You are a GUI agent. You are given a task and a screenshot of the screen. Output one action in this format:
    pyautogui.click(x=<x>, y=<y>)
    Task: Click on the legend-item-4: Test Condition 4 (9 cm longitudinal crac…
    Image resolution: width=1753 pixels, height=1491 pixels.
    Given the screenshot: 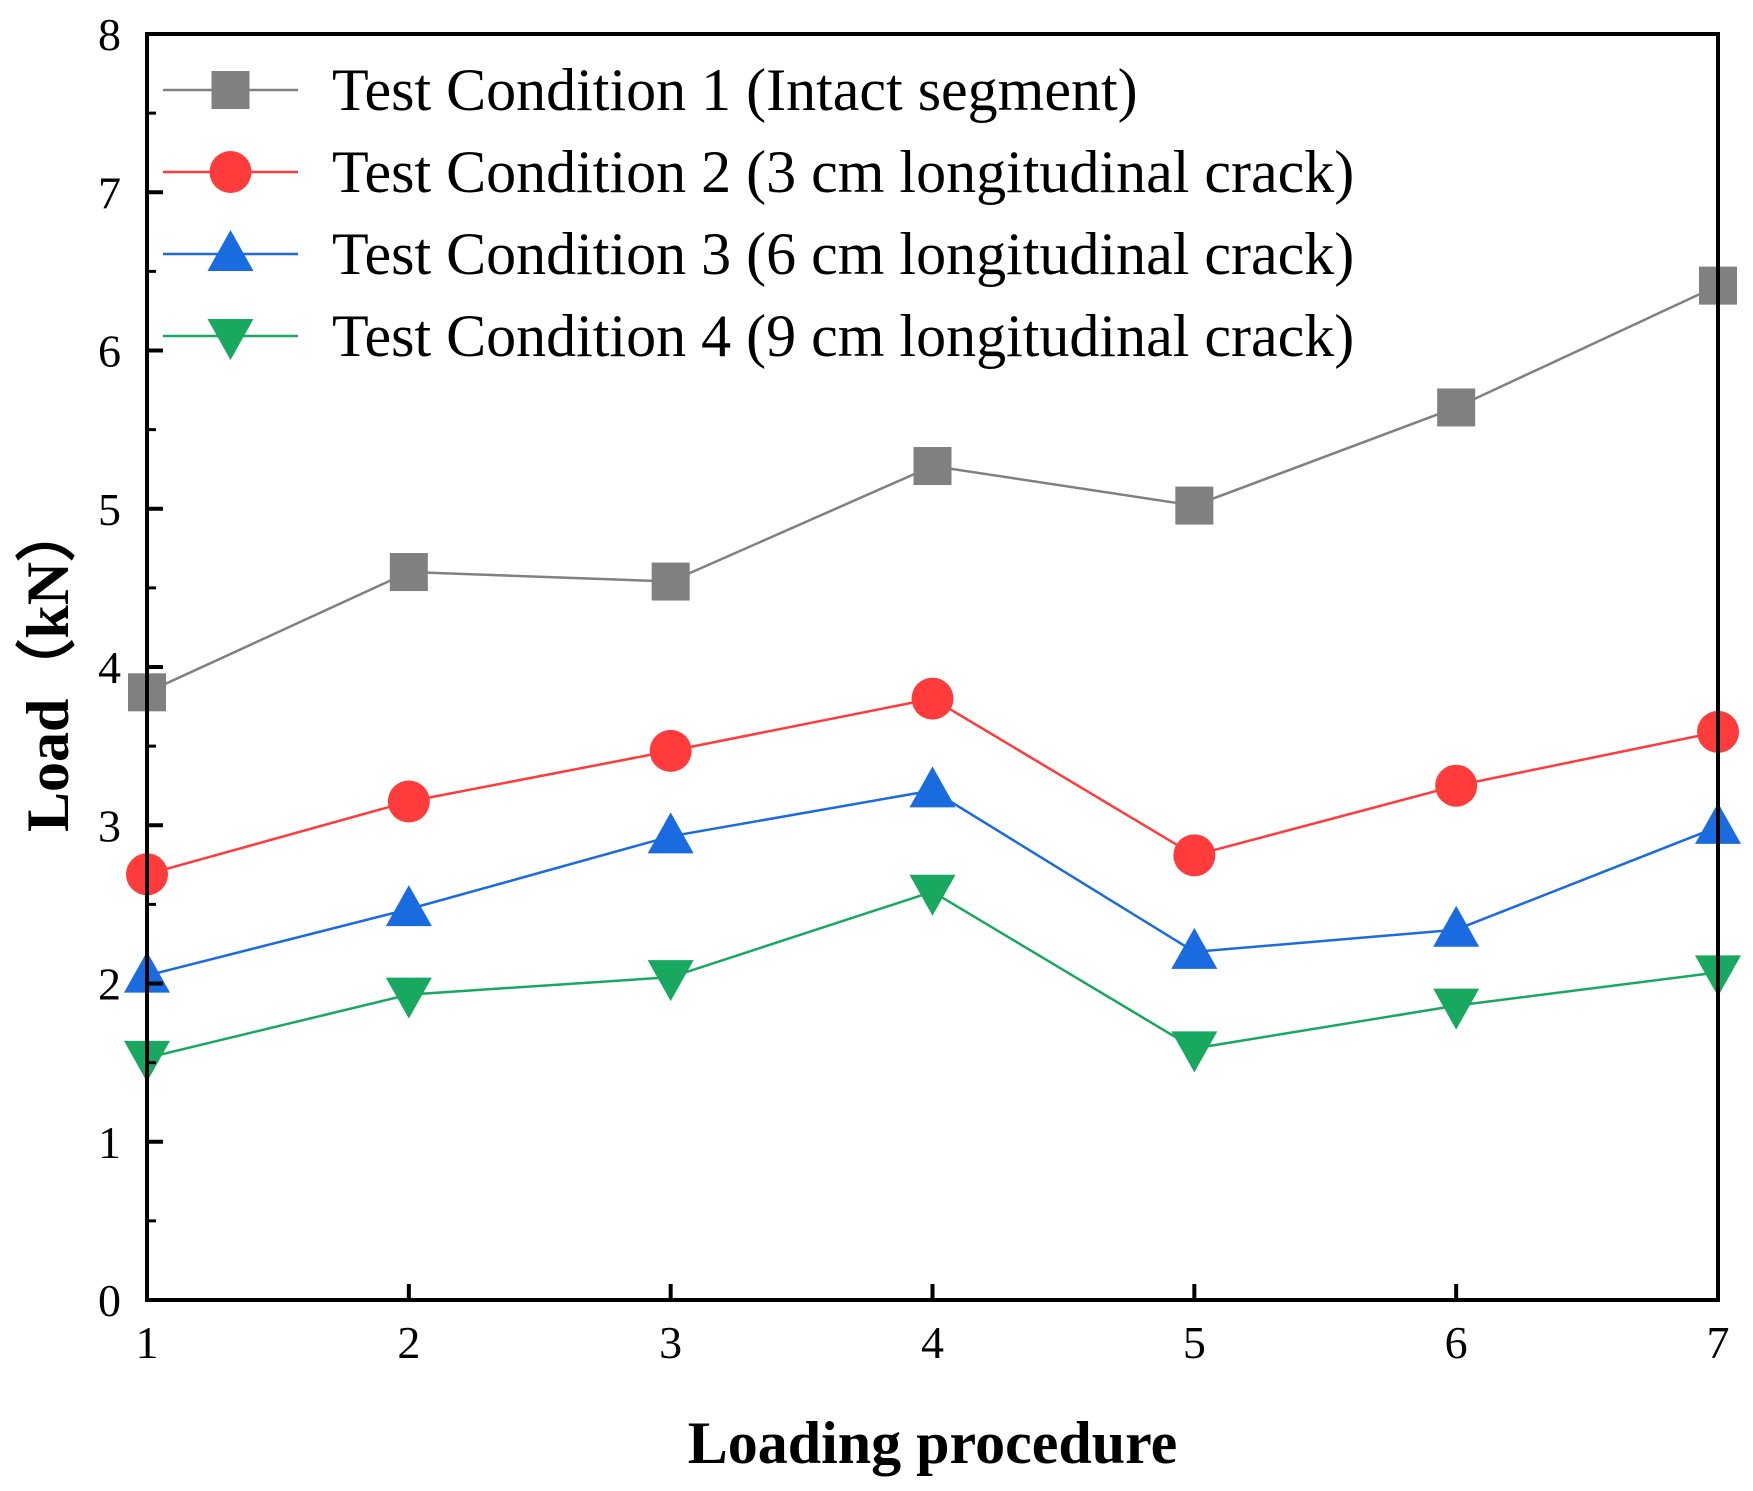 What is the action you would take?
    pyautogui.click(x=758, y=336)
    